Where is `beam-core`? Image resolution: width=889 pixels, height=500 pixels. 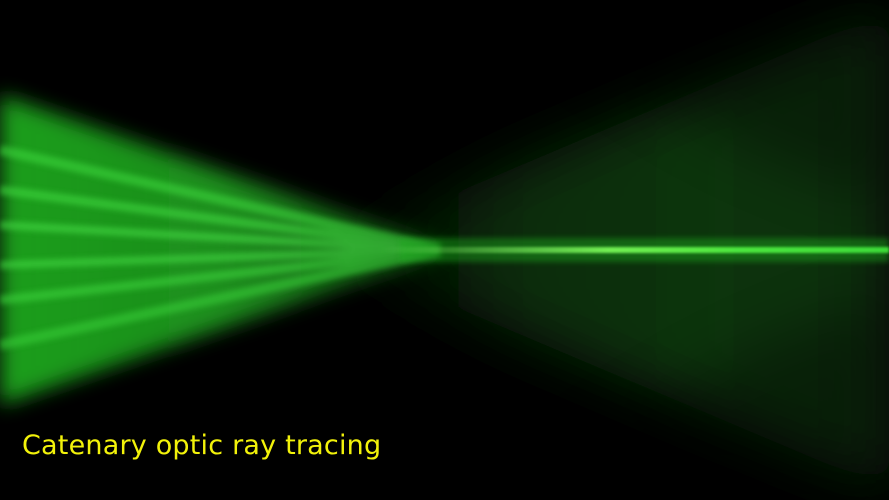
beam-core is located at coordinates (634, 250).